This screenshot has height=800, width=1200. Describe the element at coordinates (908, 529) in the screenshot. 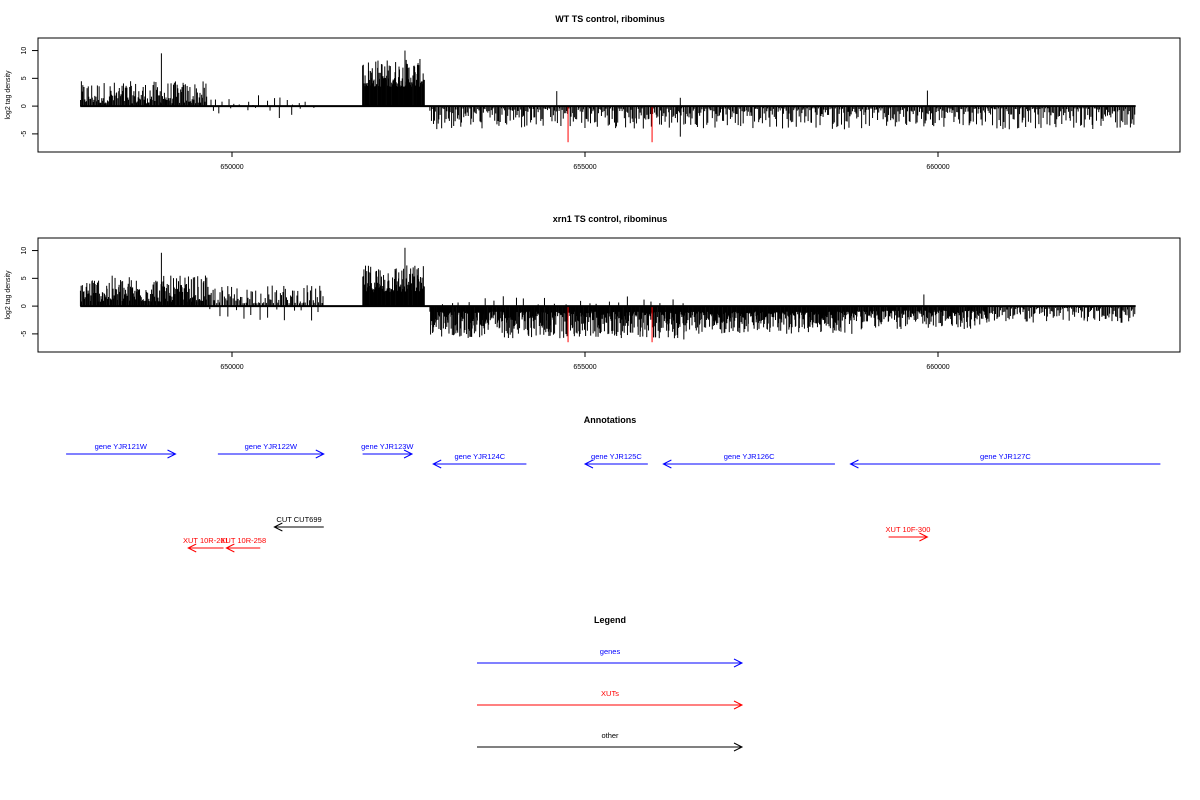

I see `annotation-label: XUT 10F-300` at that location.